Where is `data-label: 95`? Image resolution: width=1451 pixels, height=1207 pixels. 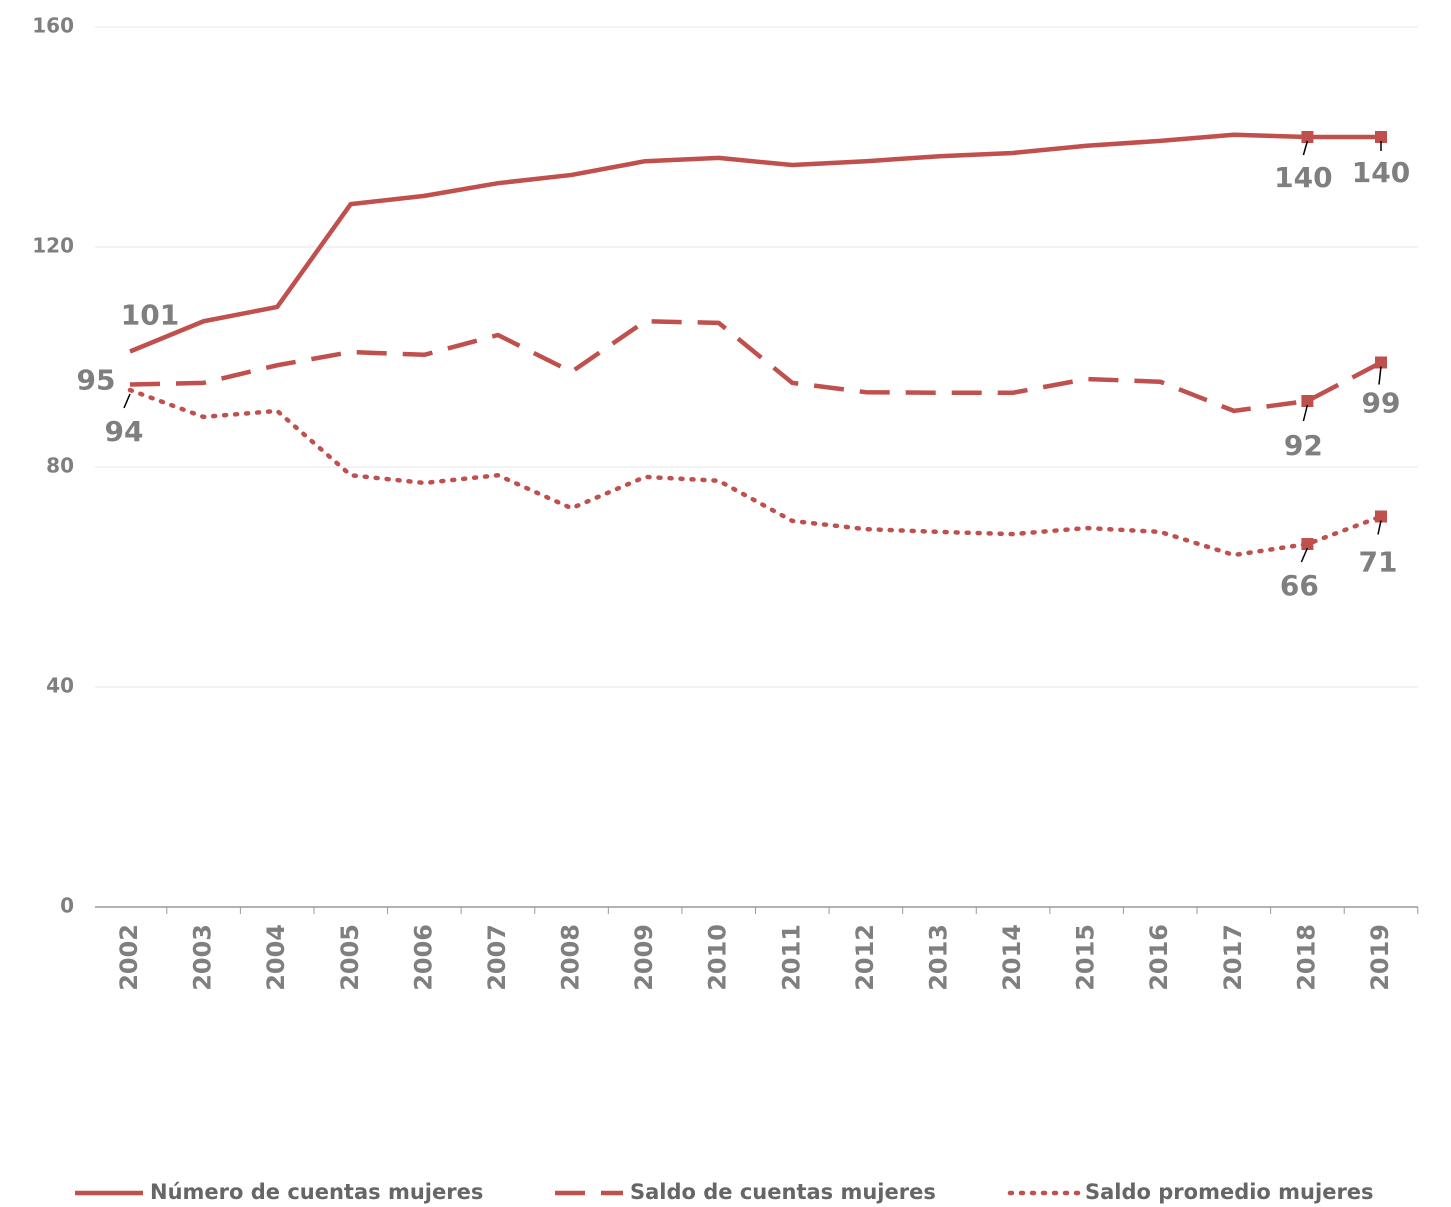
data-label: 95 is located at coordinates (96, 380).